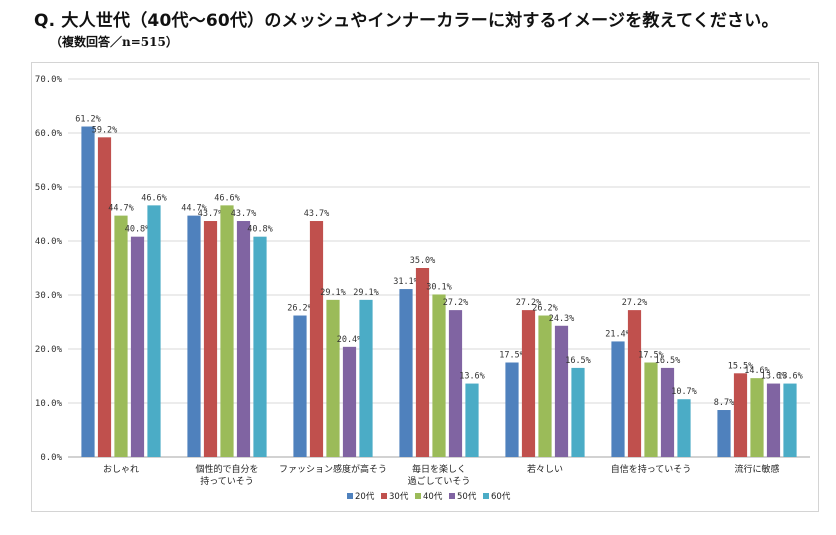  I want to click on x-tick-label: 若々しい, so click(545, 469).